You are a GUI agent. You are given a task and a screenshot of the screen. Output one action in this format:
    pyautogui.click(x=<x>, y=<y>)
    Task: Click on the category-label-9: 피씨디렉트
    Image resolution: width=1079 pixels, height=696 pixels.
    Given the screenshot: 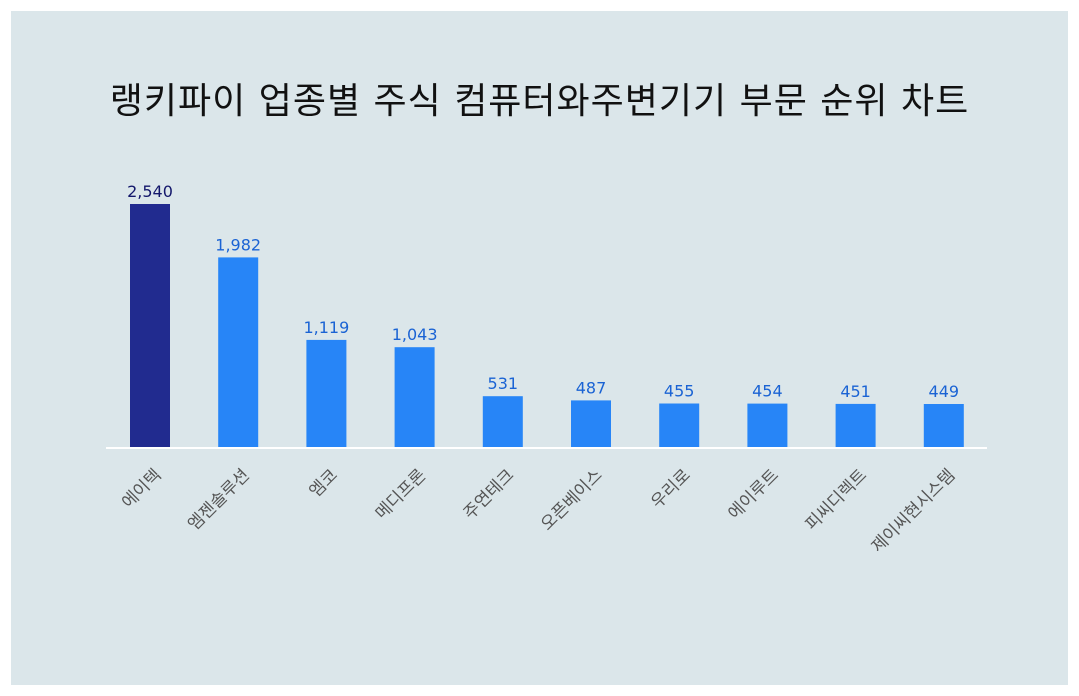 What is the action you would take?
    pyautogui.click(x=836, y=499)
    